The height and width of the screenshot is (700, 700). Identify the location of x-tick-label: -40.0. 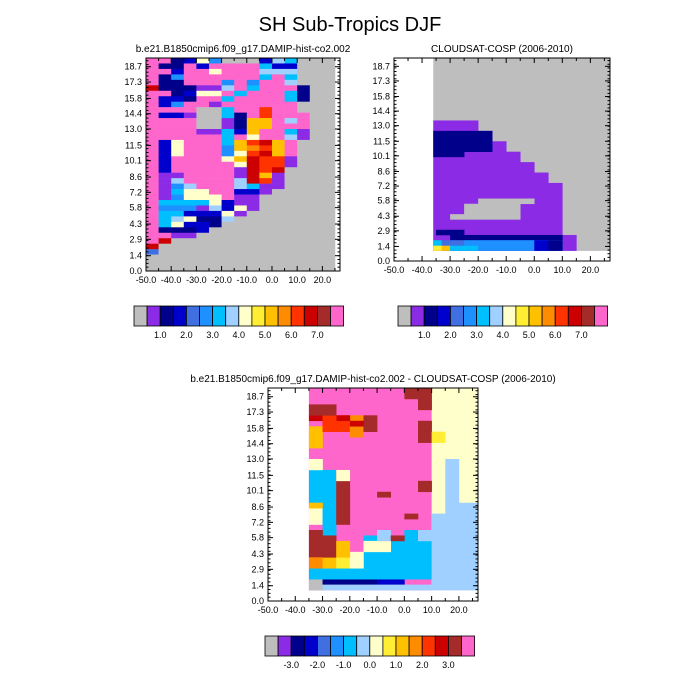
(295, 610).